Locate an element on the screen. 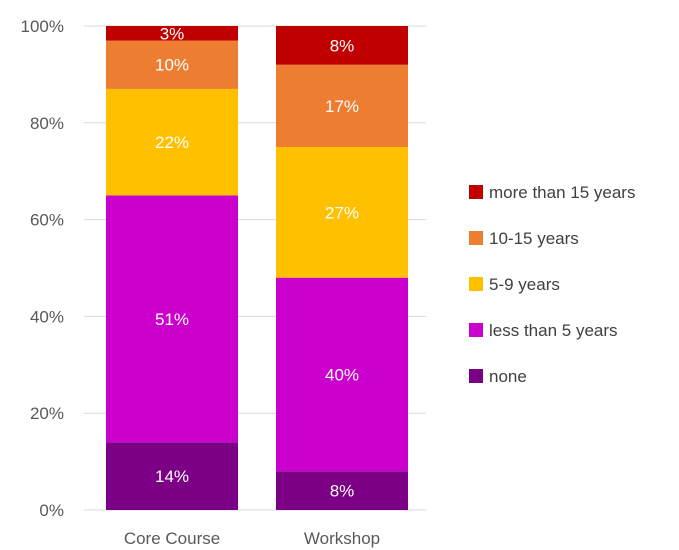 The width and height of the screenshot is (679, 550). legend-label: less than 5 years is located at coordinates (553, 330).